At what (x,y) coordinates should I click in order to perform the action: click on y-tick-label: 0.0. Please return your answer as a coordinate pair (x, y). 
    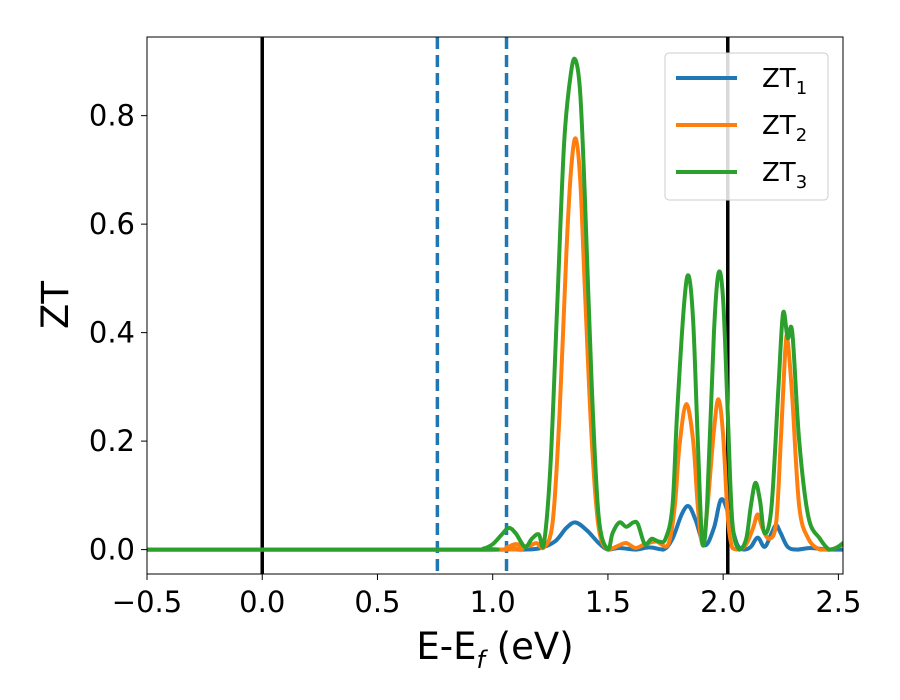
    Looking at the image, I should click on (112, 550).